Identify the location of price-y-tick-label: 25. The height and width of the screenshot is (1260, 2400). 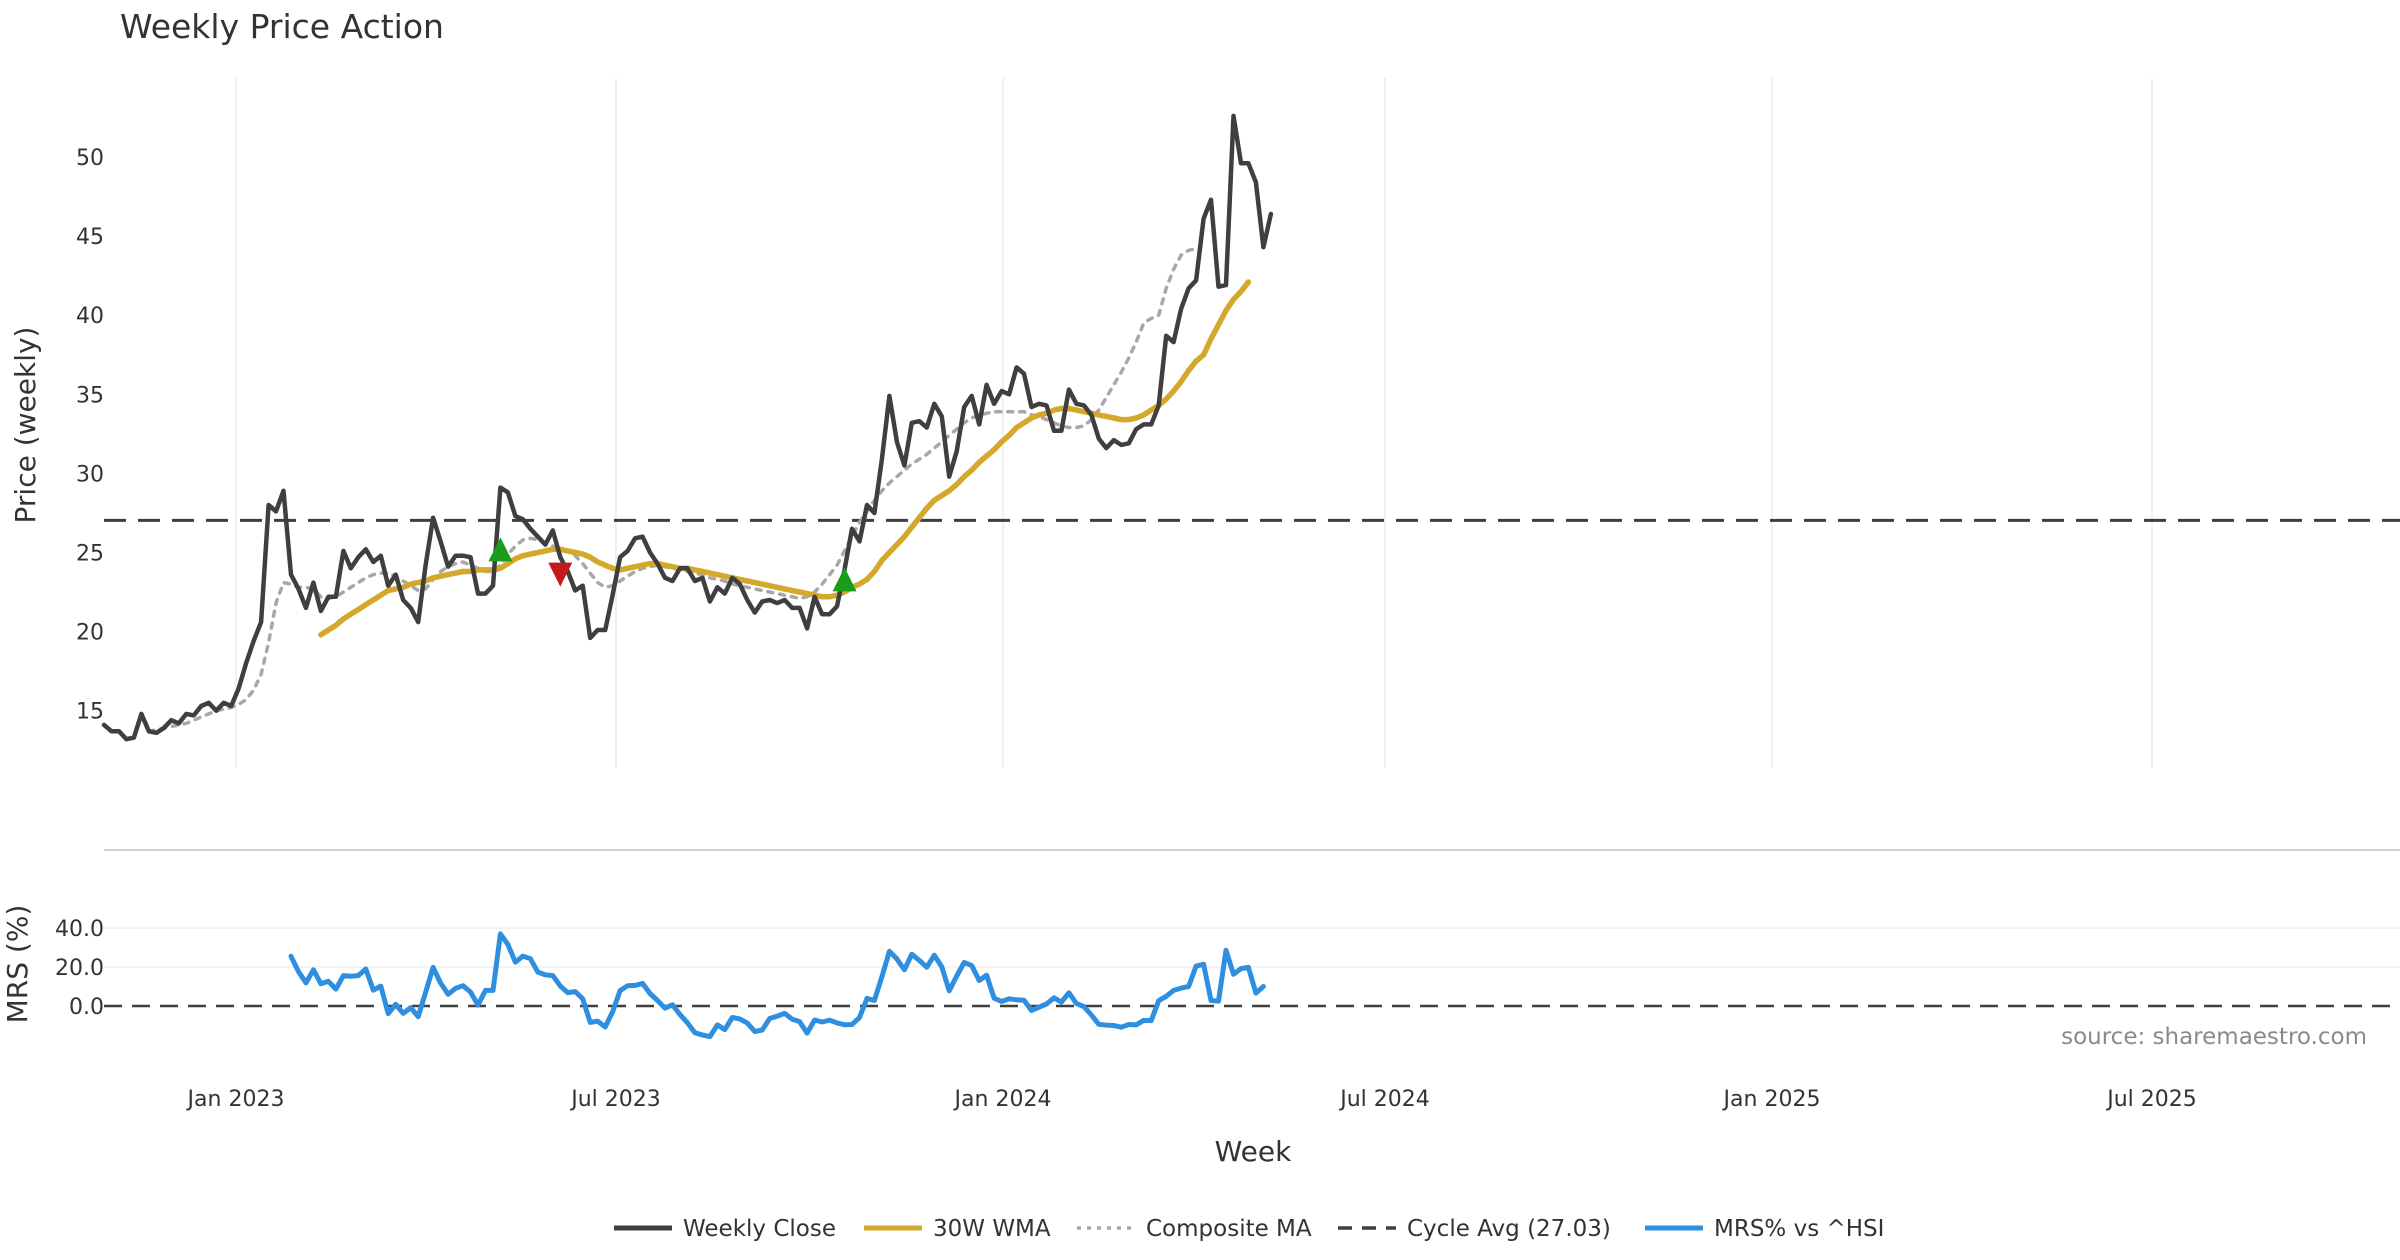
(90, 554).